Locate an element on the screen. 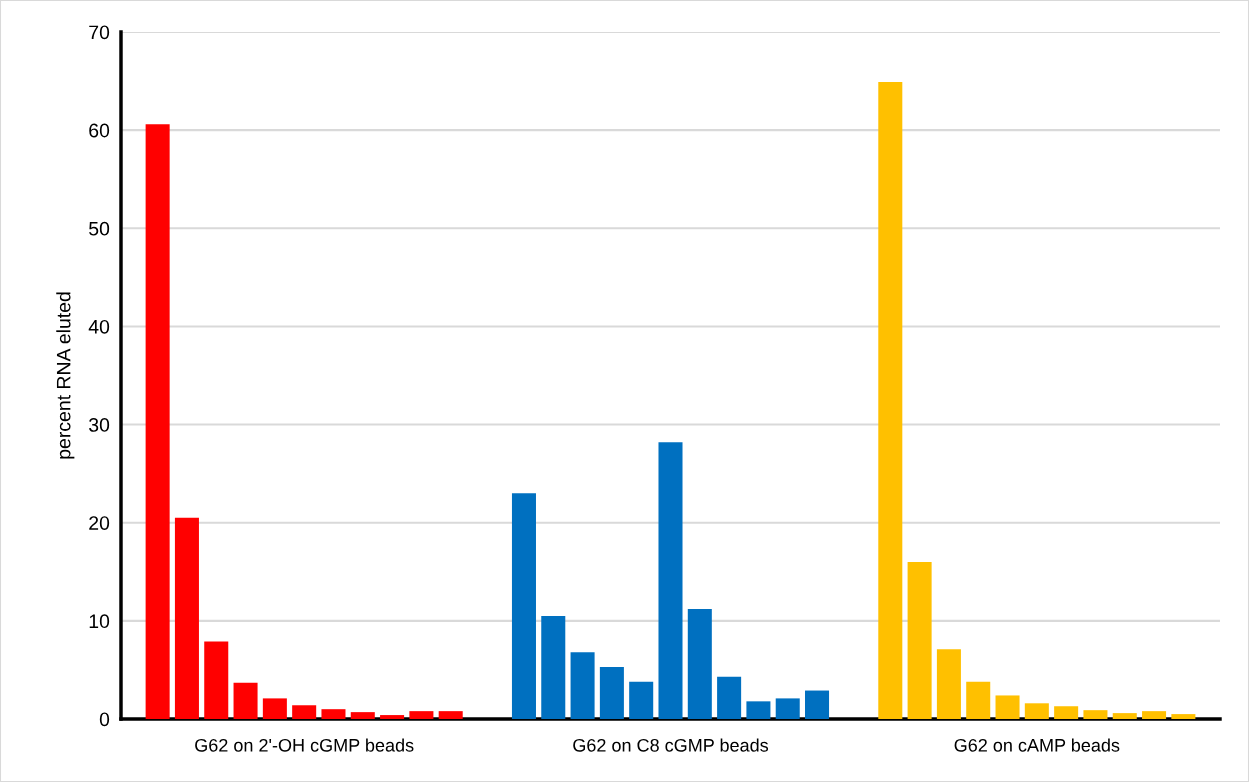 The width and height of the screenshot is (1249, 782). y-tick-label: 30 is located at coordinates (99, 425).